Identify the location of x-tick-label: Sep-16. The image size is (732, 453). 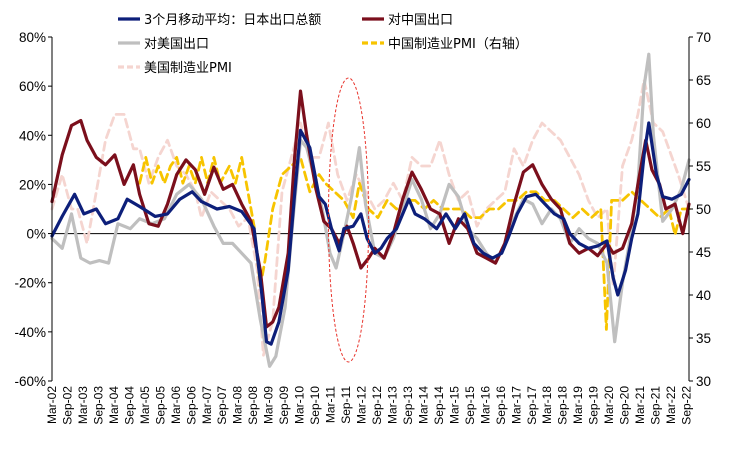
(501, 405).